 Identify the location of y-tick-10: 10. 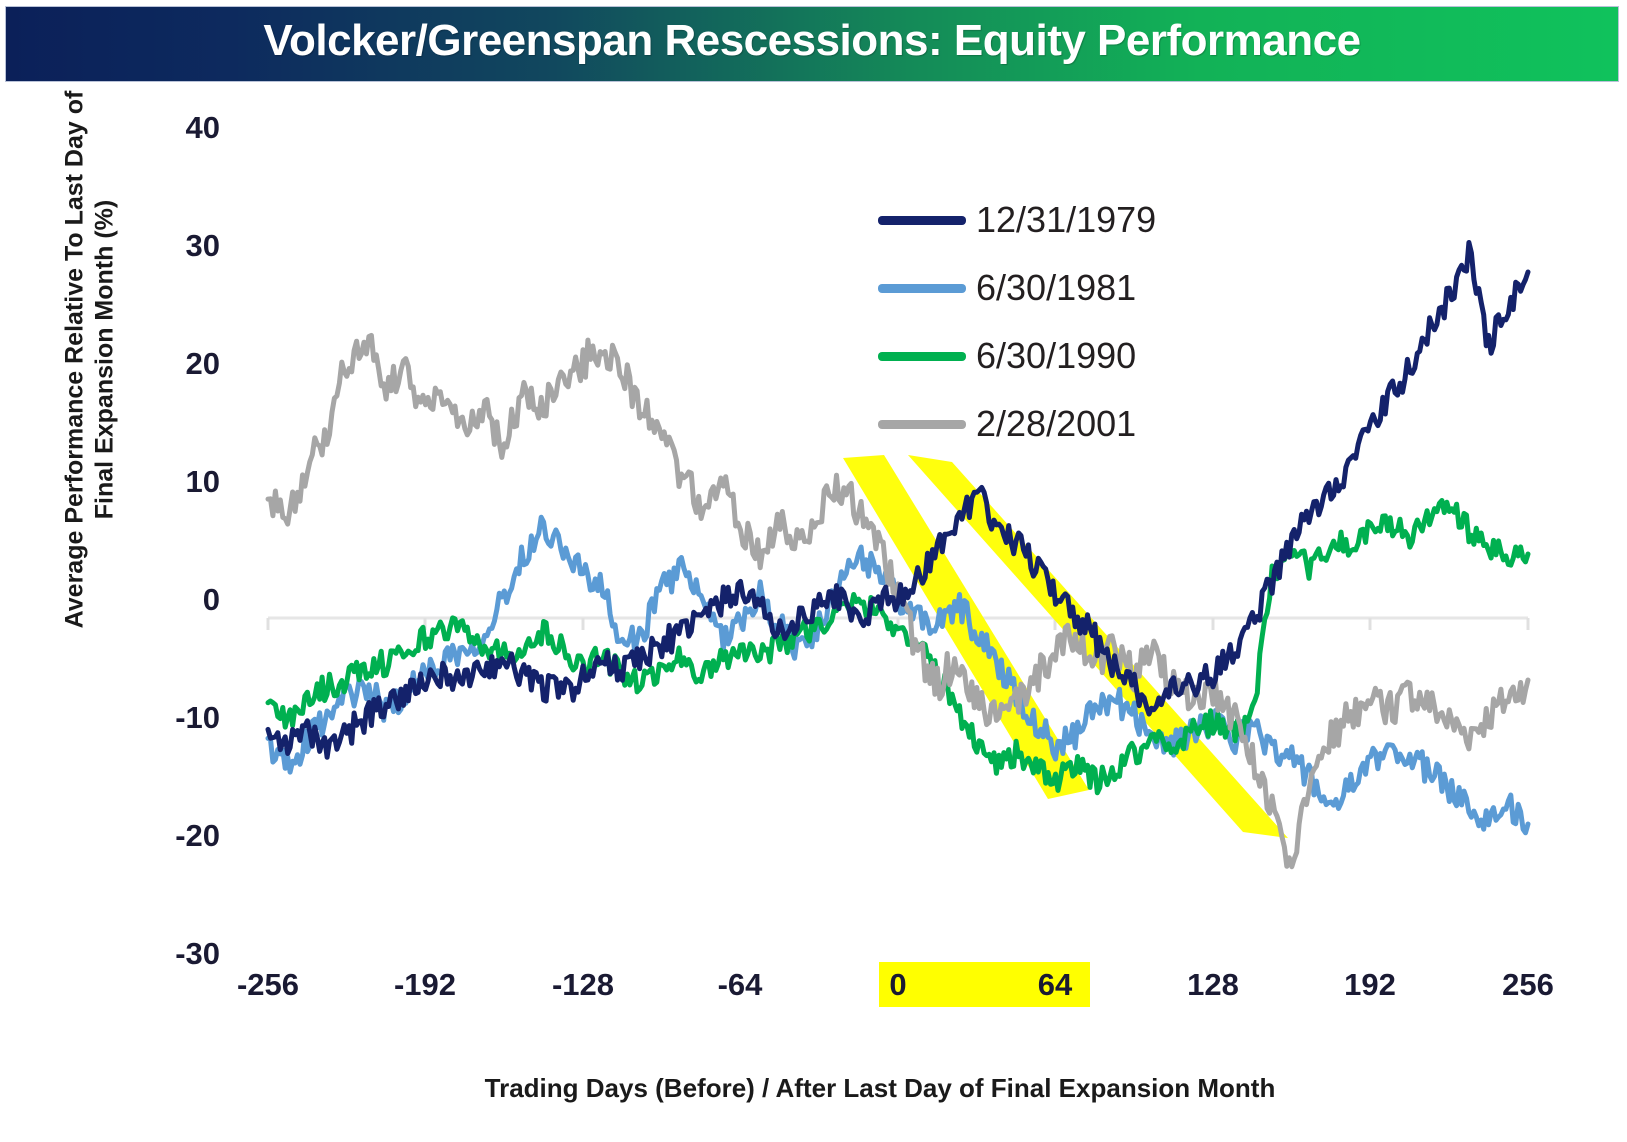
(202, 481).